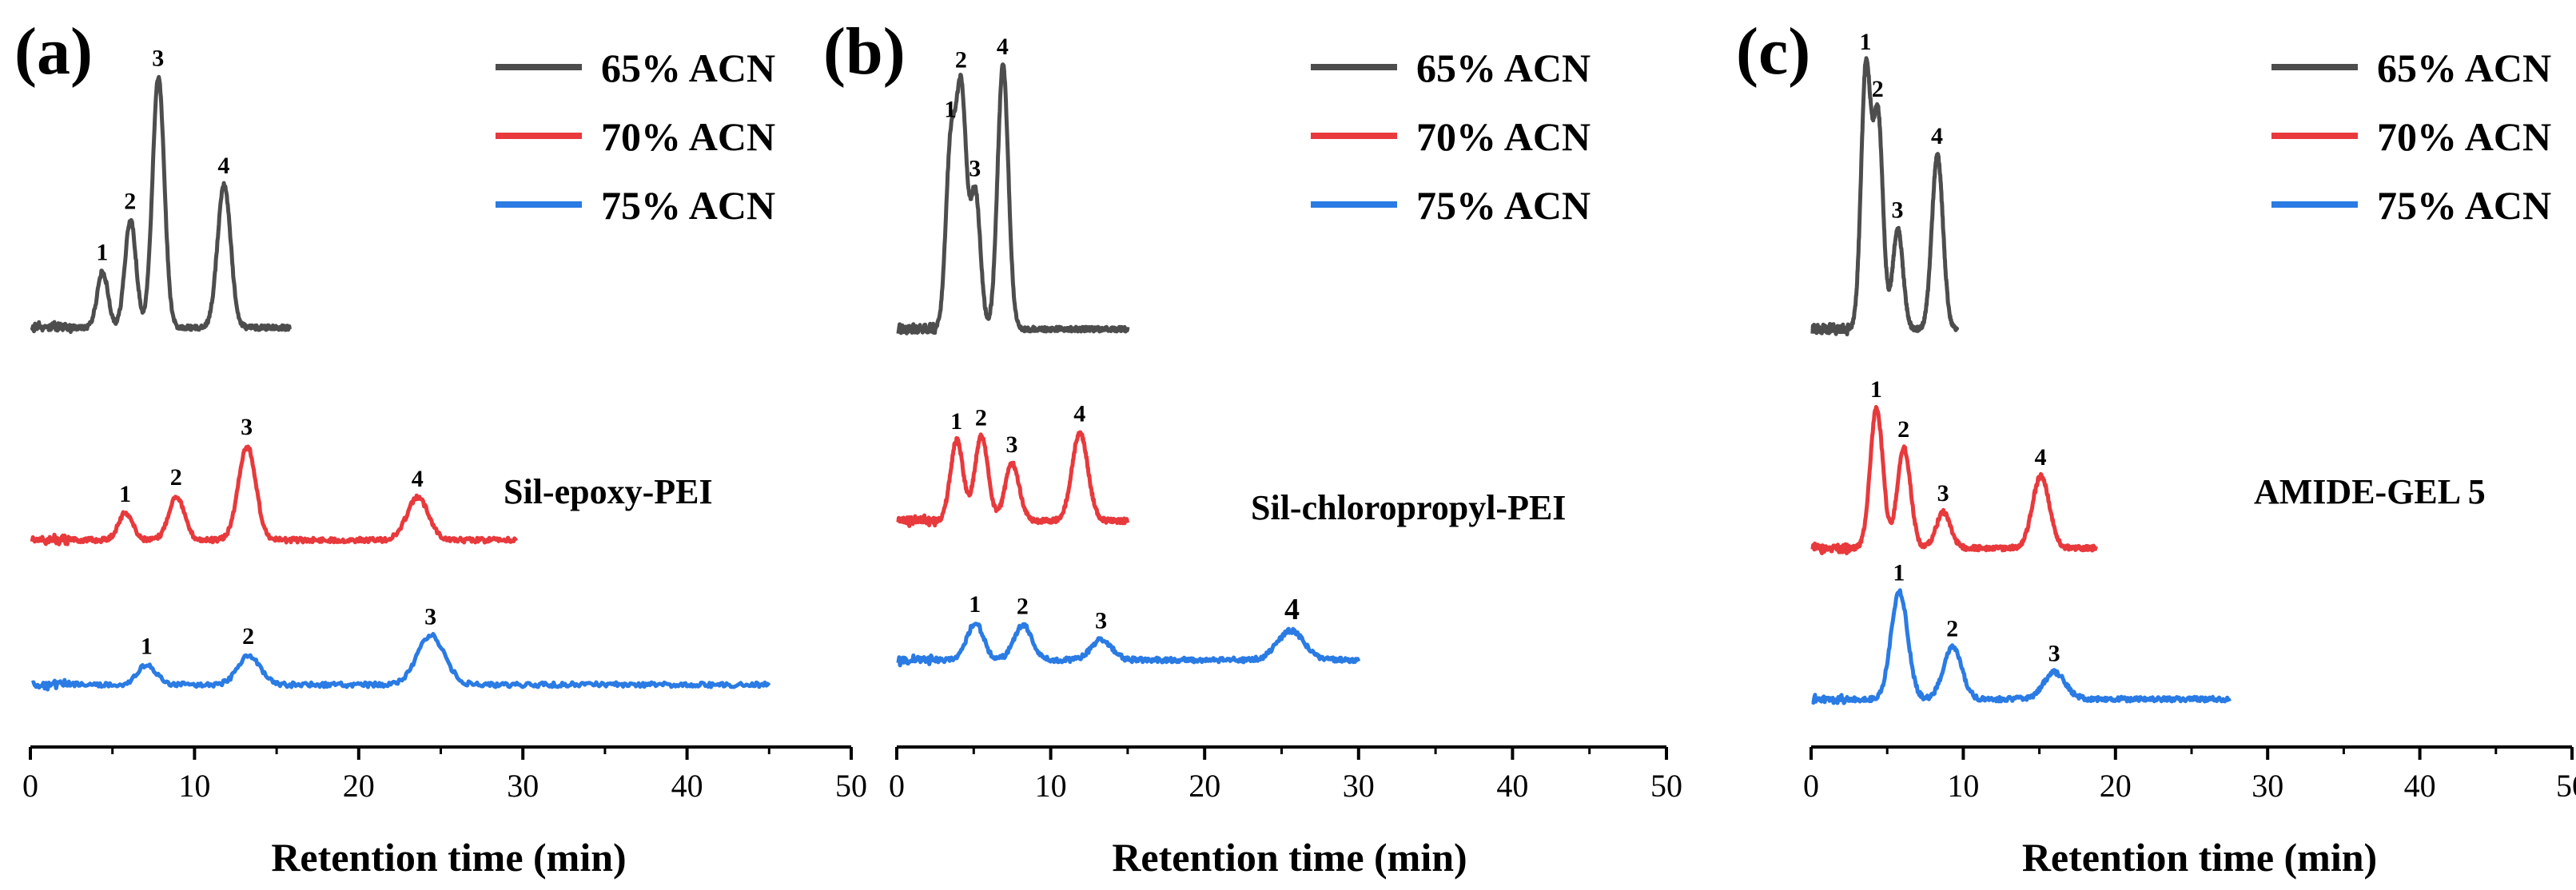 The image size is (2576, 890). I want to click on column-name: Sil-epoxy-PEI, so click(608, 491).